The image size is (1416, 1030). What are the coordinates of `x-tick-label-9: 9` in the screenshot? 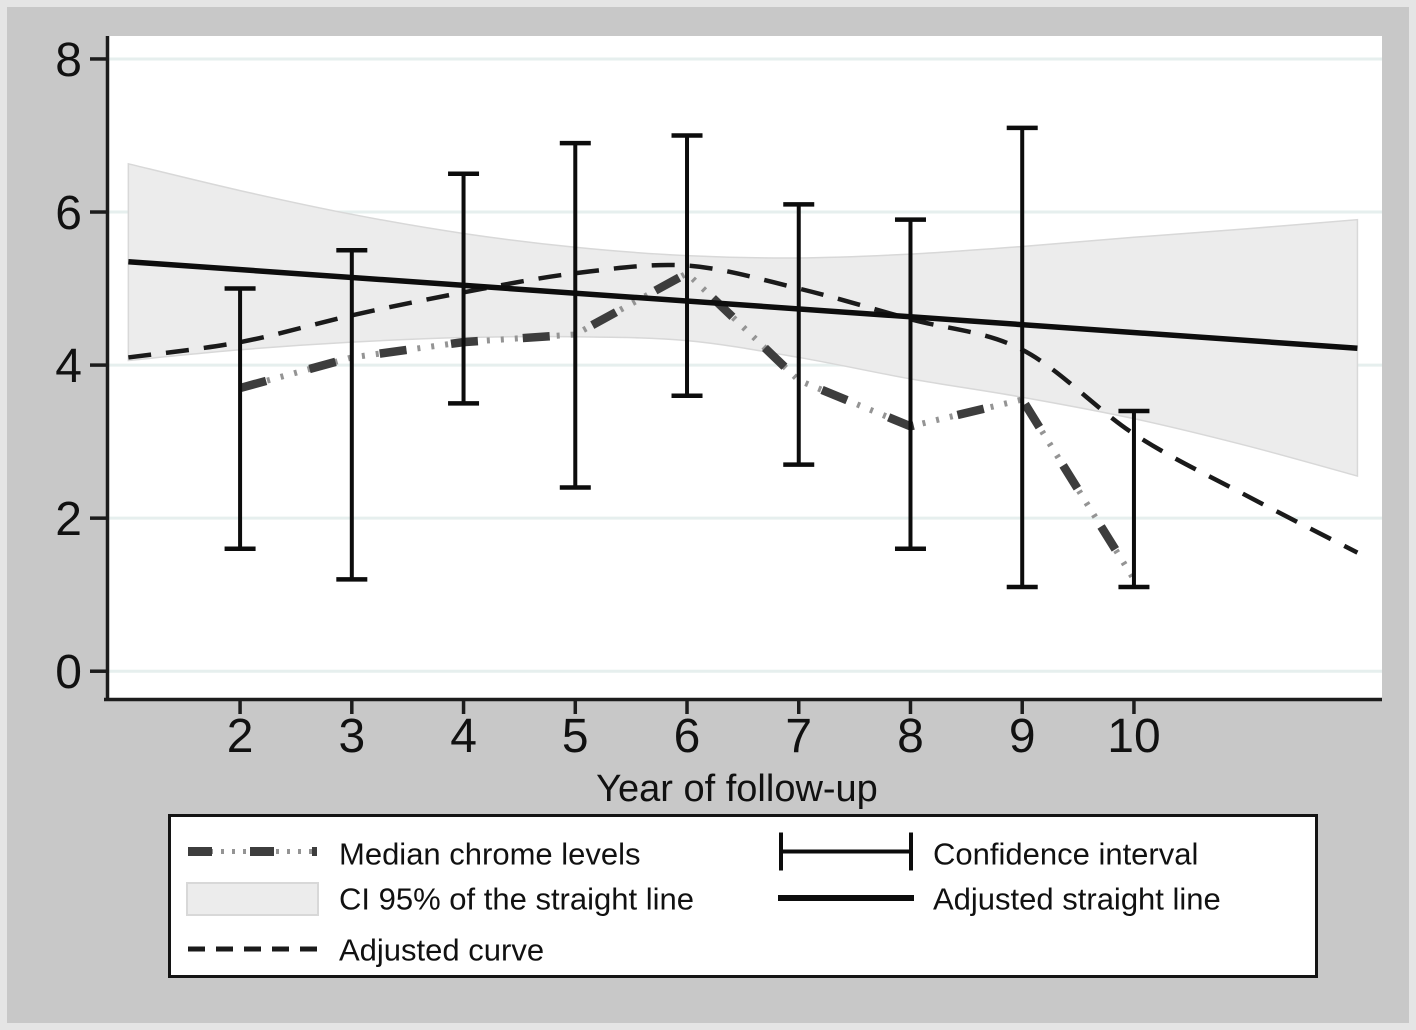 It's located at (1022, 736).